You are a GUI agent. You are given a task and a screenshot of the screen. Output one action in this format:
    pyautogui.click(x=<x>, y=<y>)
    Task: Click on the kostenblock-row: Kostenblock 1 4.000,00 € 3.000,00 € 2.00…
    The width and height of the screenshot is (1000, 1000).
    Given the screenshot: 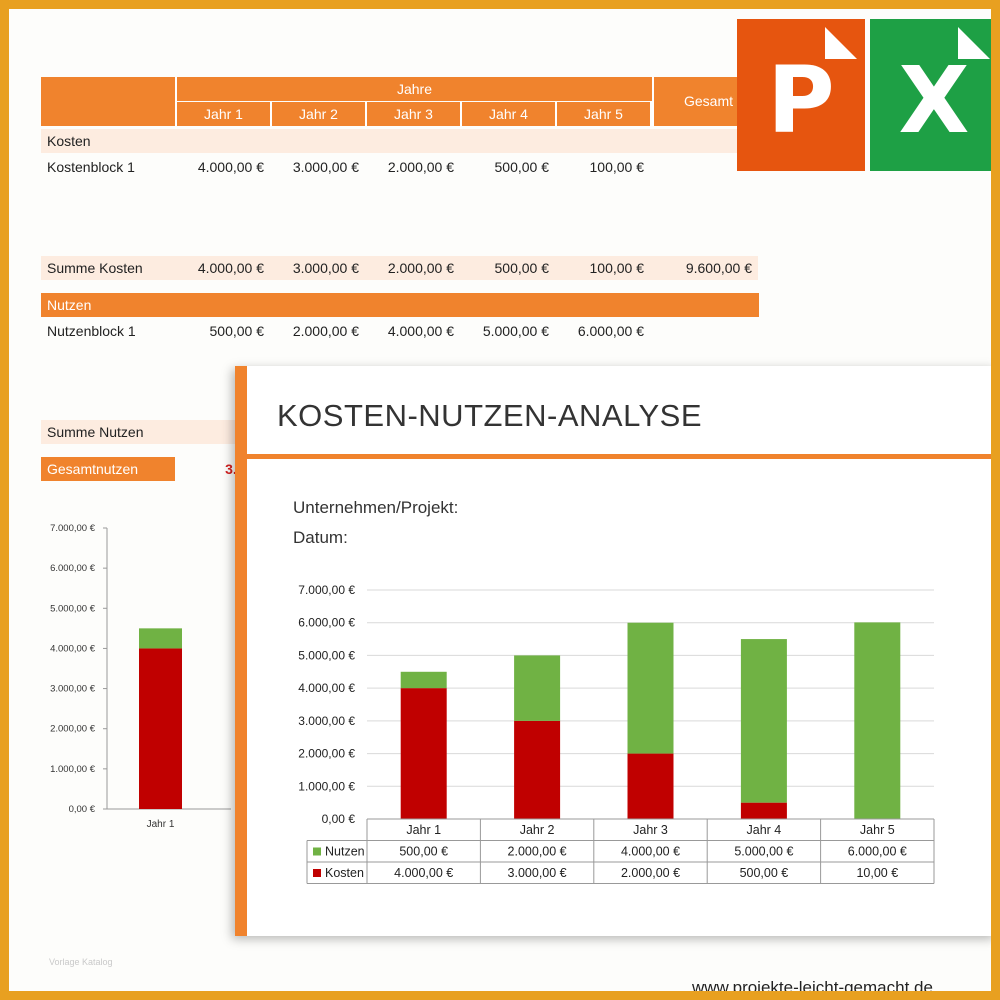 What is the action you would take?
    pyautogui.click(x=345, y=167)
    